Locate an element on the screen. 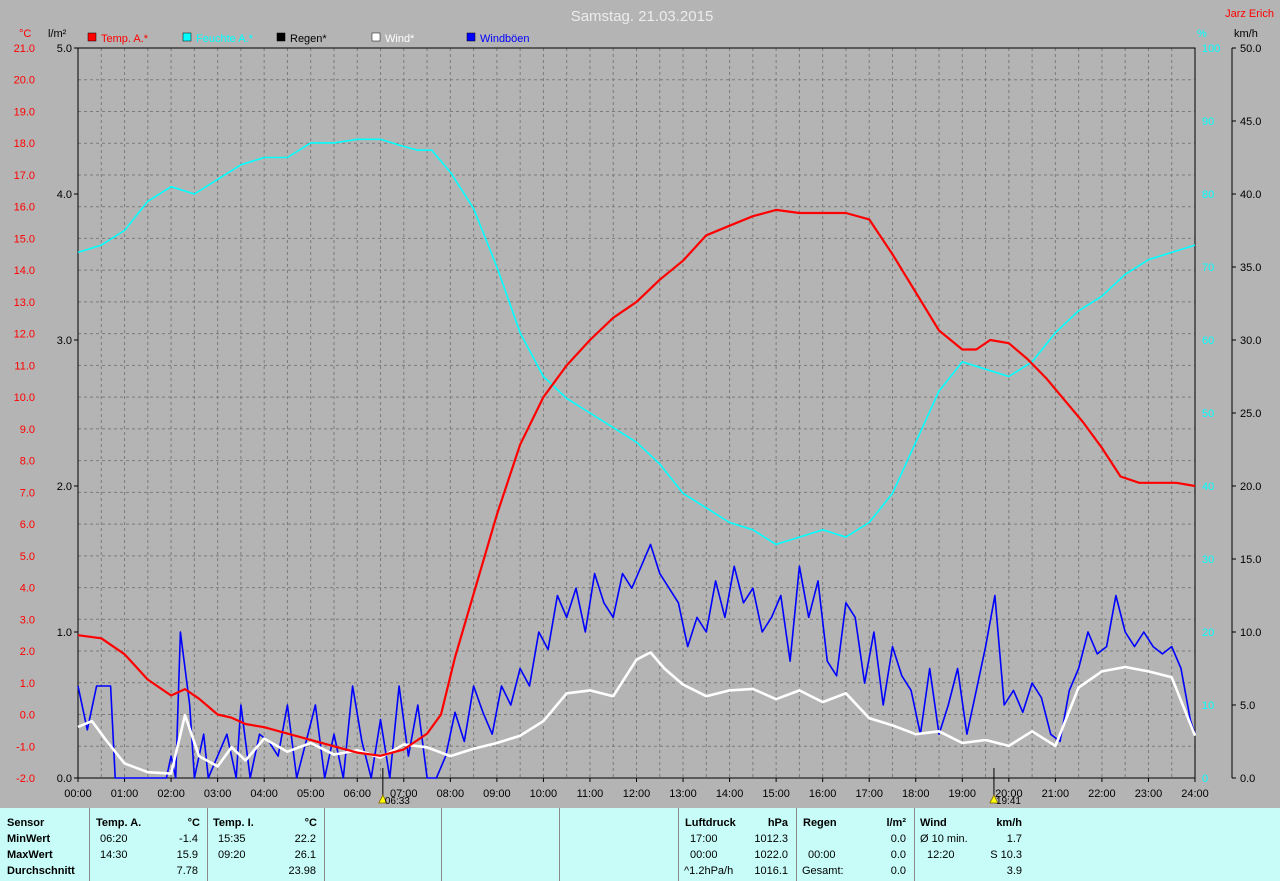 The image size is (1280, 881). wind-tick-label: 20.0 is located at coordinates (1250, 487).